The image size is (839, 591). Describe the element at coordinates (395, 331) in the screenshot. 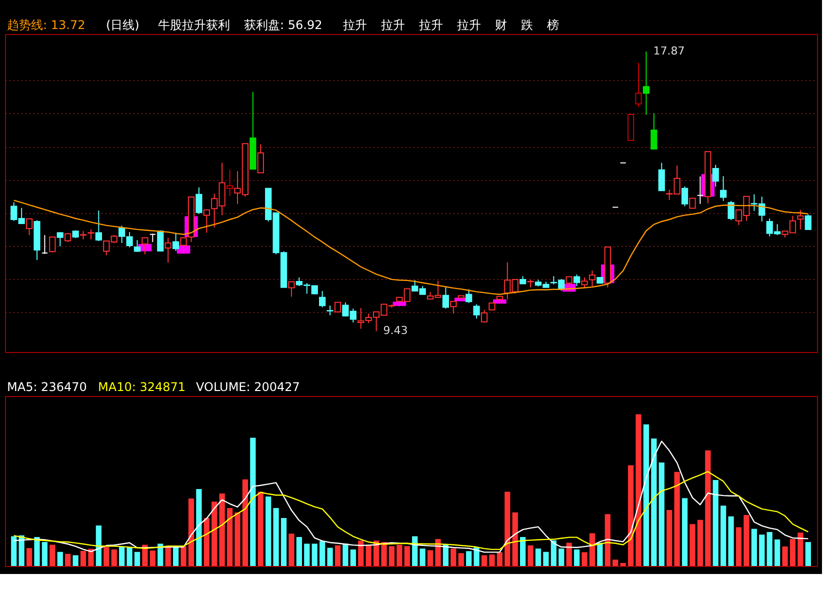

I see `text: 9.43` at that location.